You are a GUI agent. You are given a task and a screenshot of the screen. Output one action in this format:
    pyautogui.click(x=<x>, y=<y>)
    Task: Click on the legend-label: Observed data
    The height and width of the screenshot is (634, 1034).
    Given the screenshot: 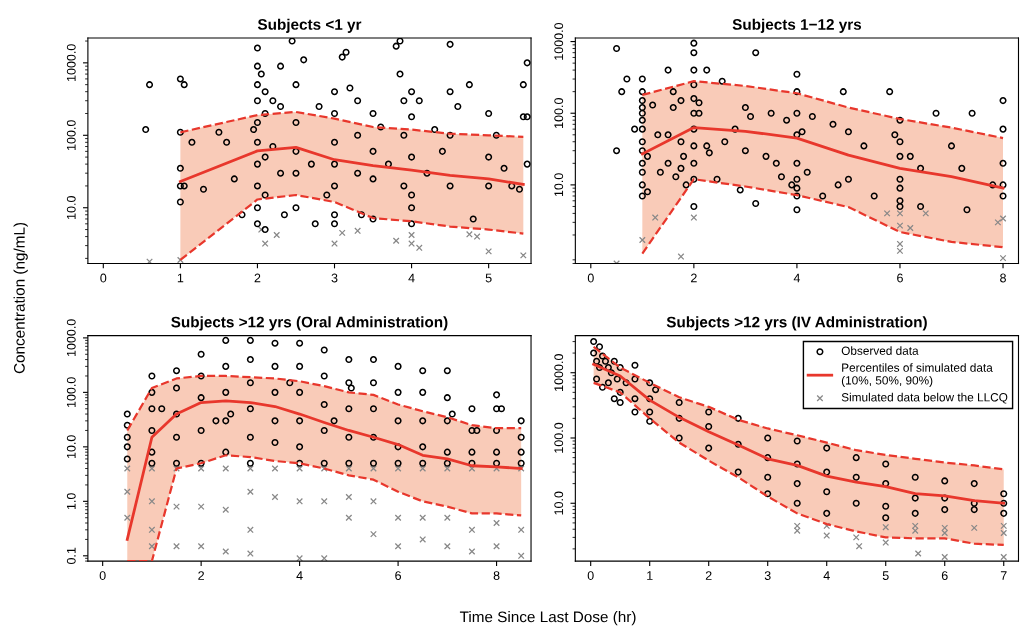 What is the action you would take?
    pyautogui.click(x=880, y=350)
    